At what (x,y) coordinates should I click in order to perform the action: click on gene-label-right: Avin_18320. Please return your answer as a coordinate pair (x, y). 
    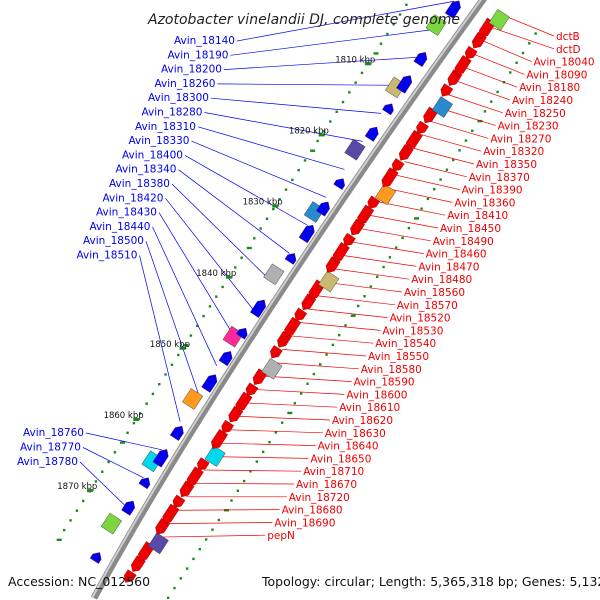
    Looking at the image, I should click on (513, 152).